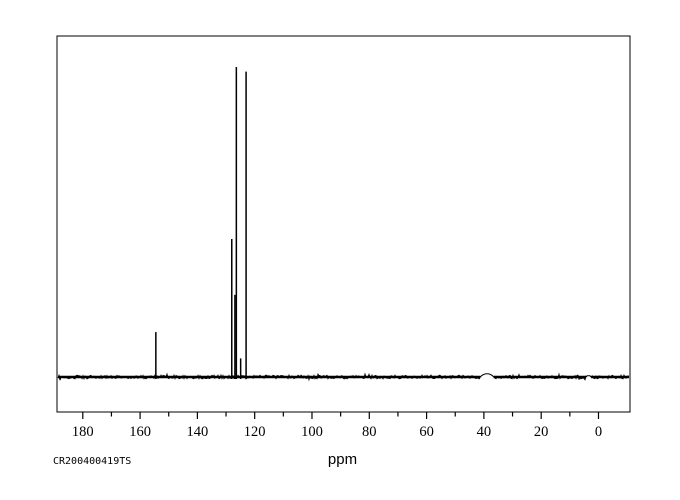 The width and height of the screenshot is (680, 500). I want to click on x-tick-label: 160, so click(140, 432).